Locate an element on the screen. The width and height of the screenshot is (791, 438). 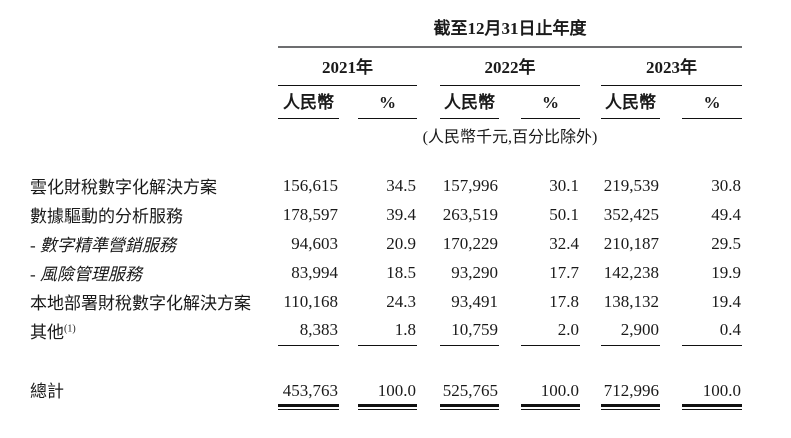
total-label: 總計 is located at coordinates (47, 391).